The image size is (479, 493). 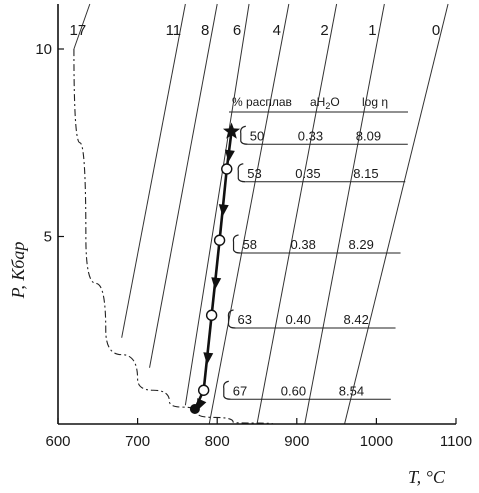 I want to click on row-logeta: 8.42, so click(x=356, y=319).